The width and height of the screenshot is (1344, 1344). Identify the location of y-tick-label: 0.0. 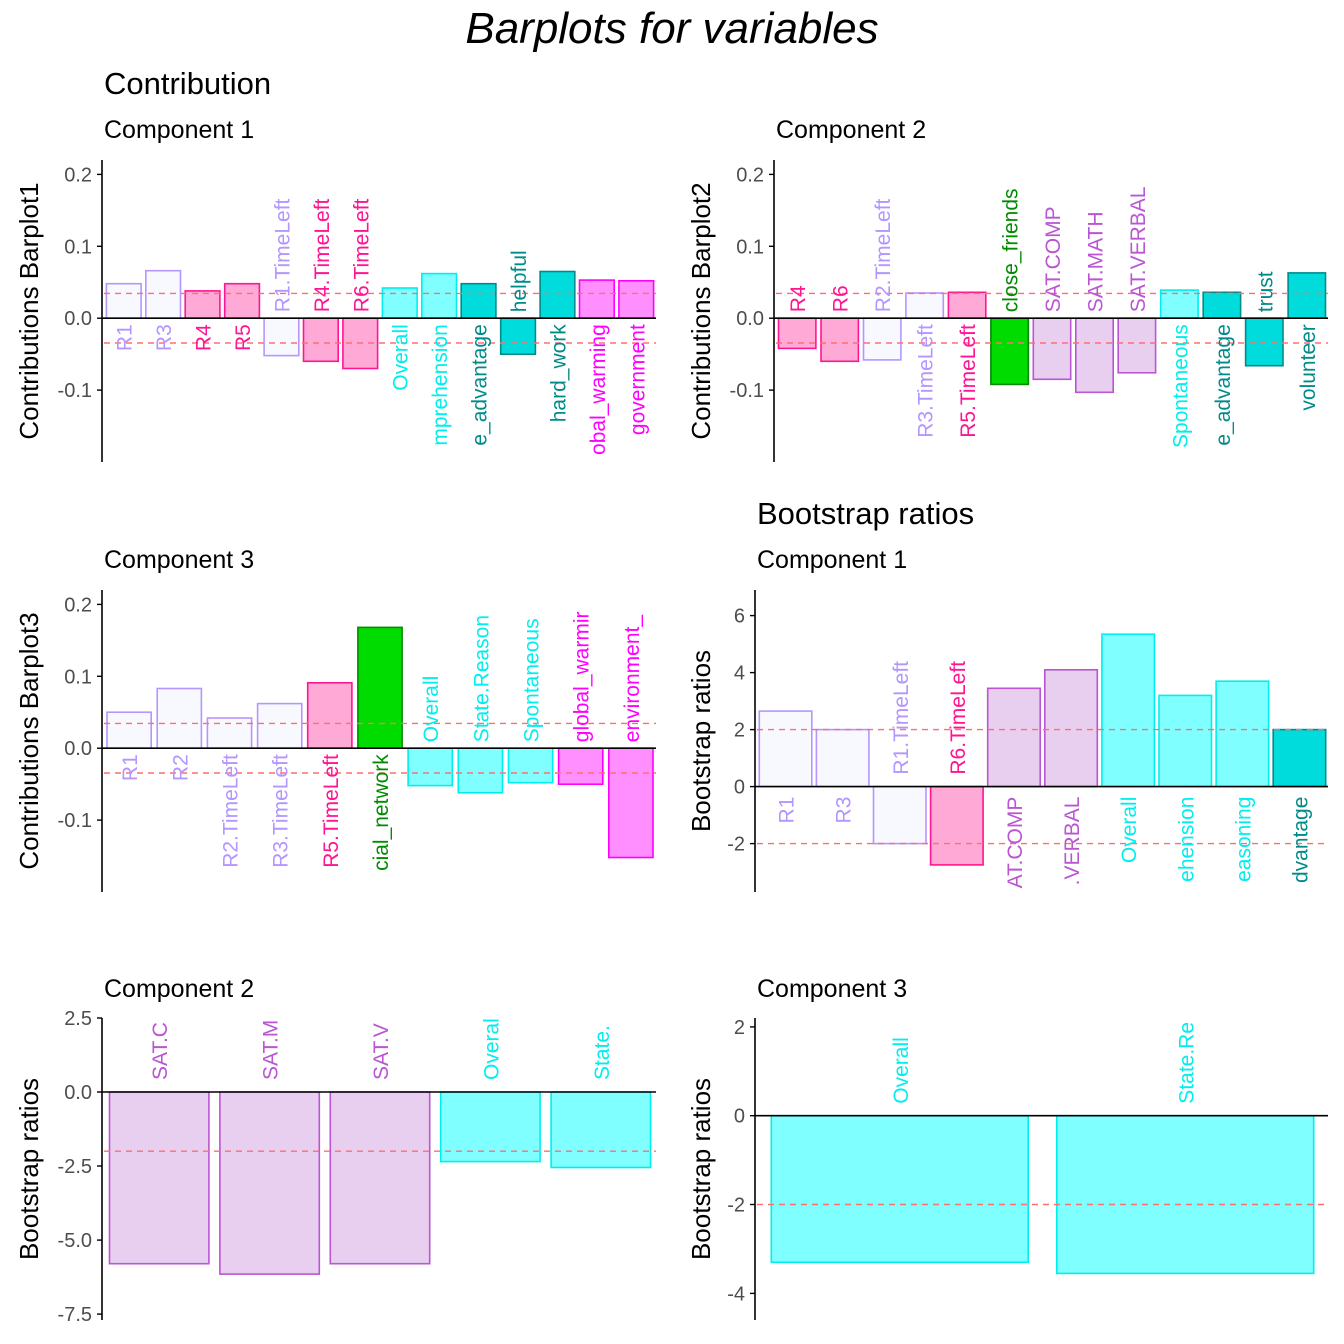
(78, 319).